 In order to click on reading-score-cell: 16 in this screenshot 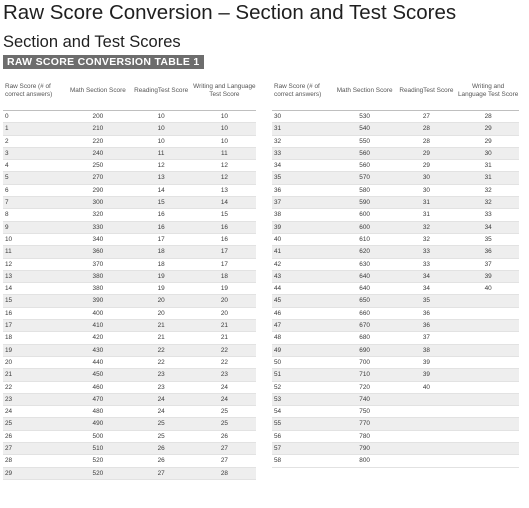, I will do `click(161, 215)`.